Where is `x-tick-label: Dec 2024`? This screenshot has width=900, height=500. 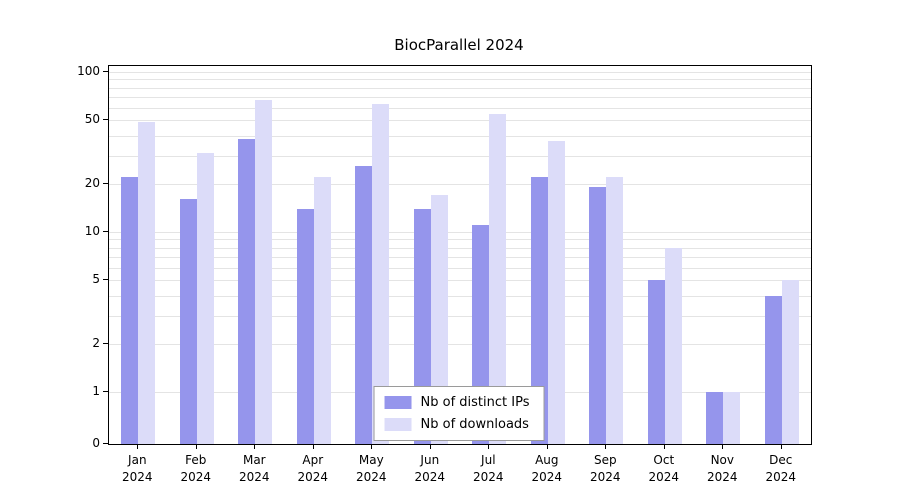
x-tick-label: Dec 2024 is located at coordinates (781, 468).